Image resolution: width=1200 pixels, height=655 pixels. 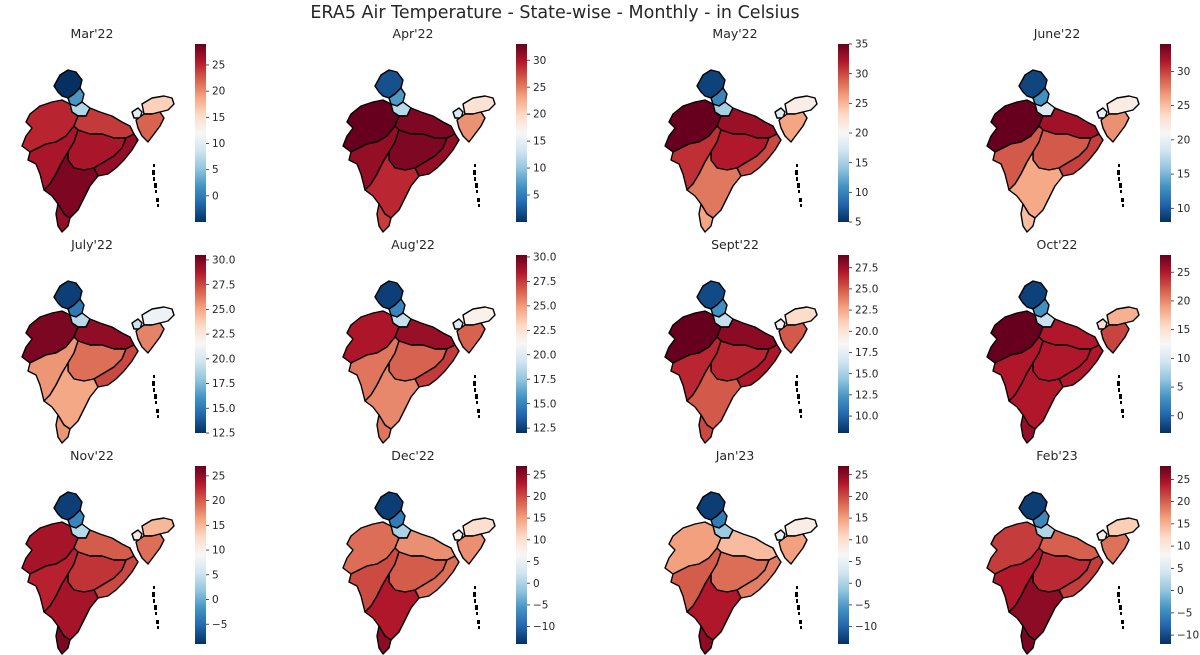 I want to click on panel-title: Nov'22, so click(x=92, y=455).